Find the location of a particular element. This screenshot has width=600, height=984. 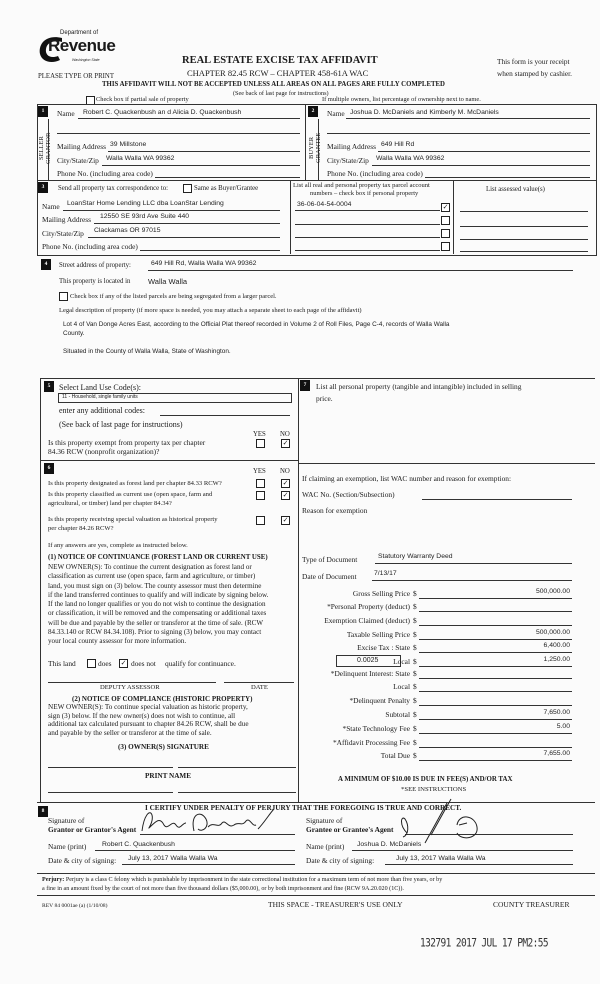

land-use-select: 11 - Household, single family units is located at coordinates (175, 398).